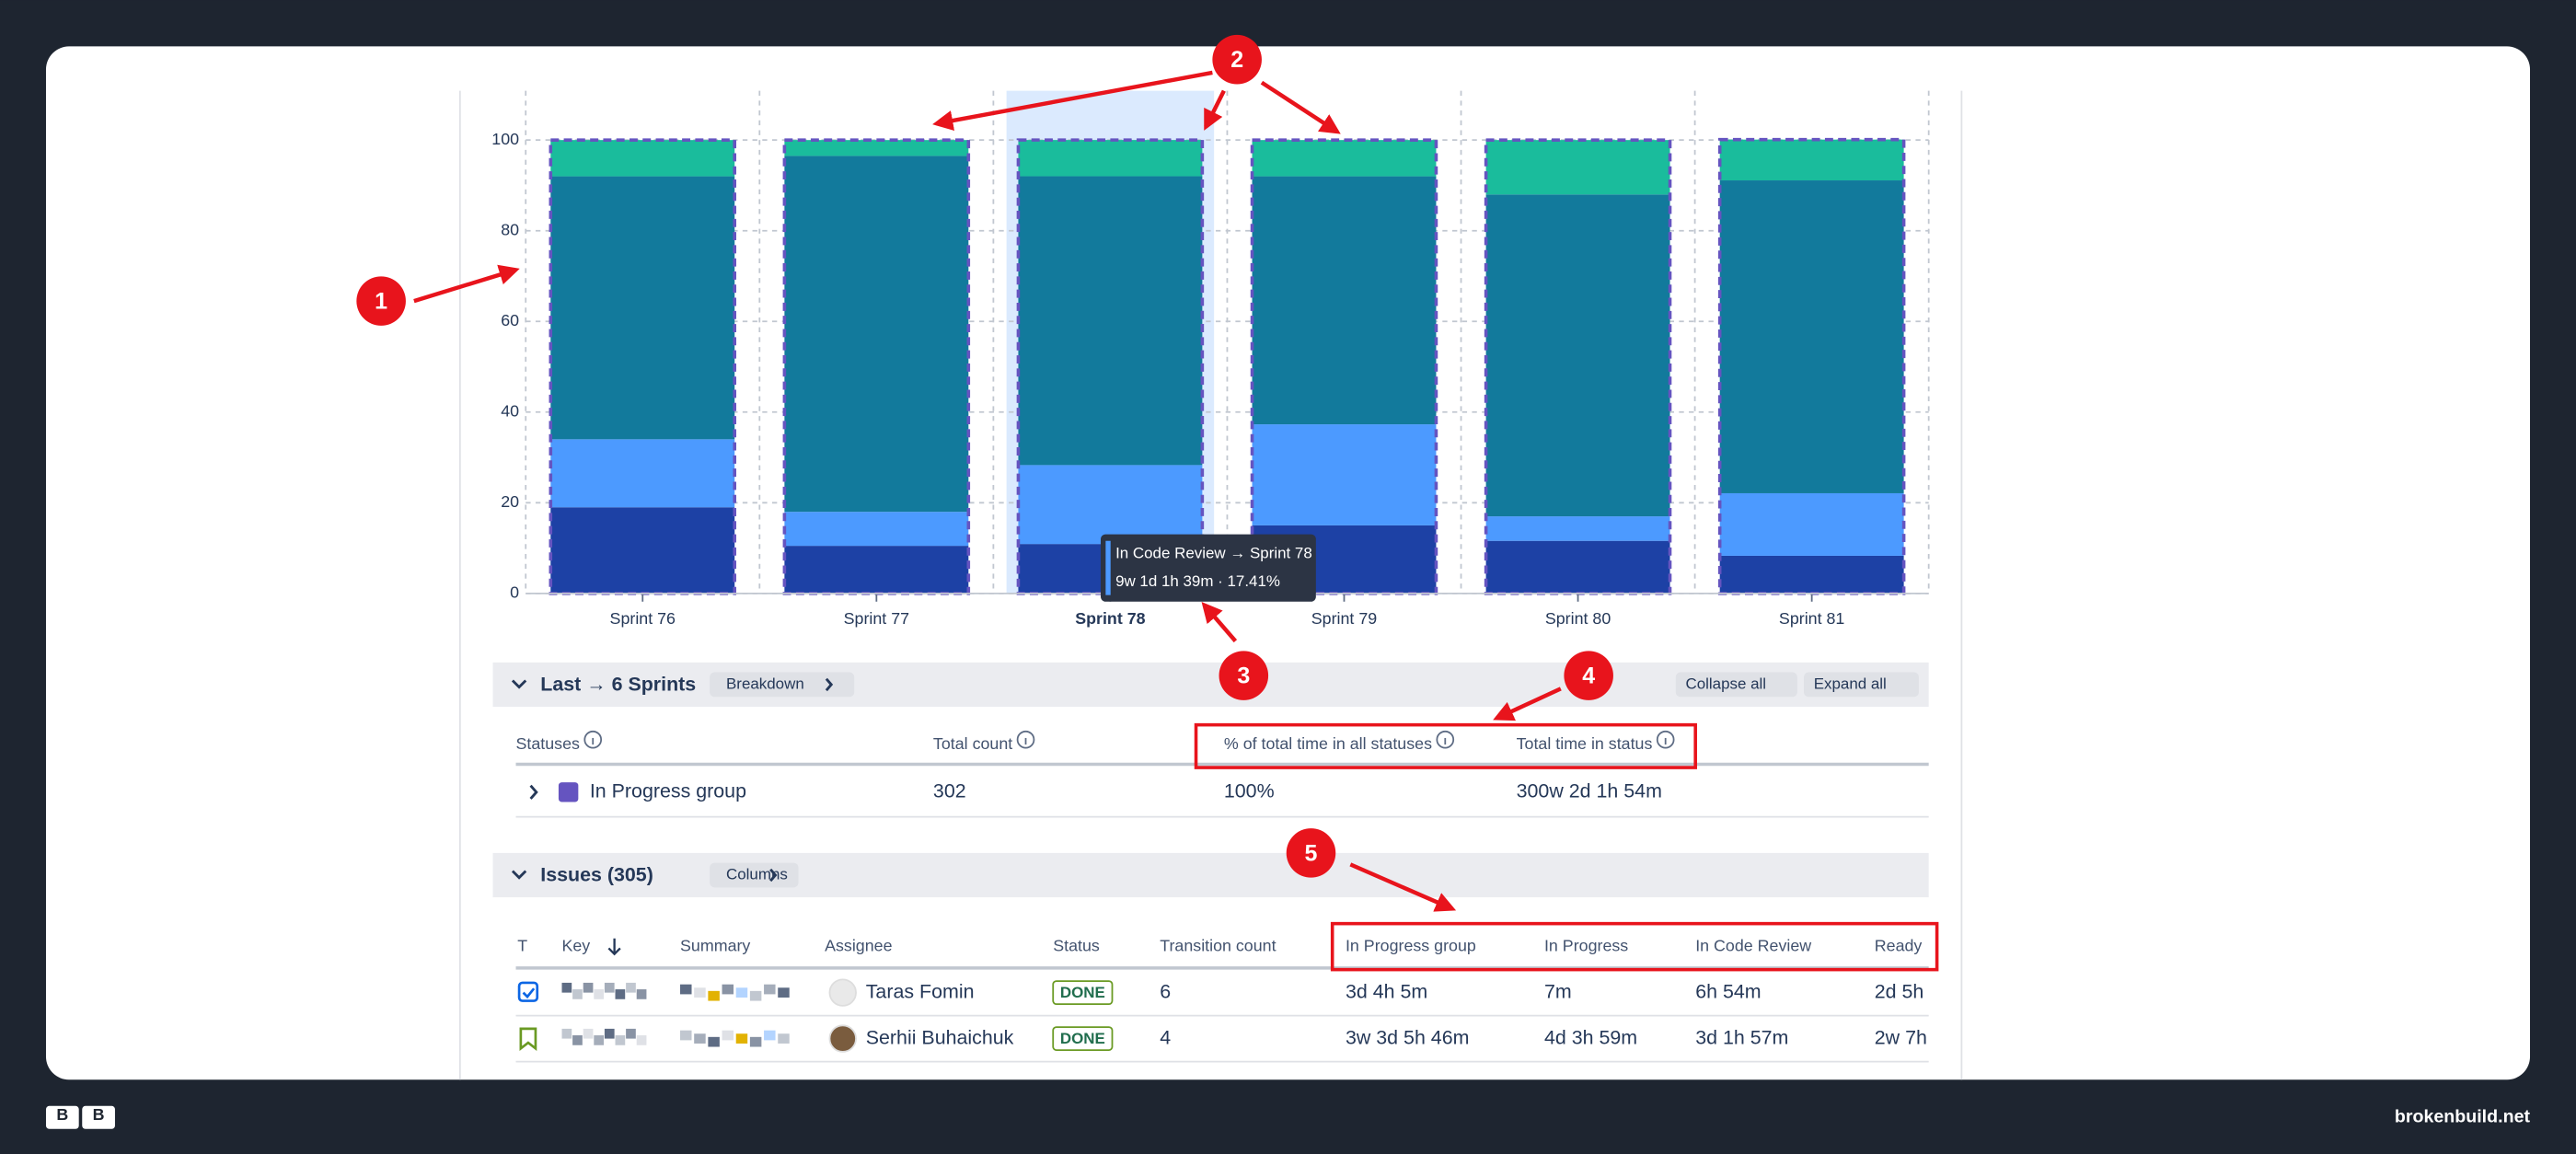  I want to click on cell: 302, so click(950, 791).